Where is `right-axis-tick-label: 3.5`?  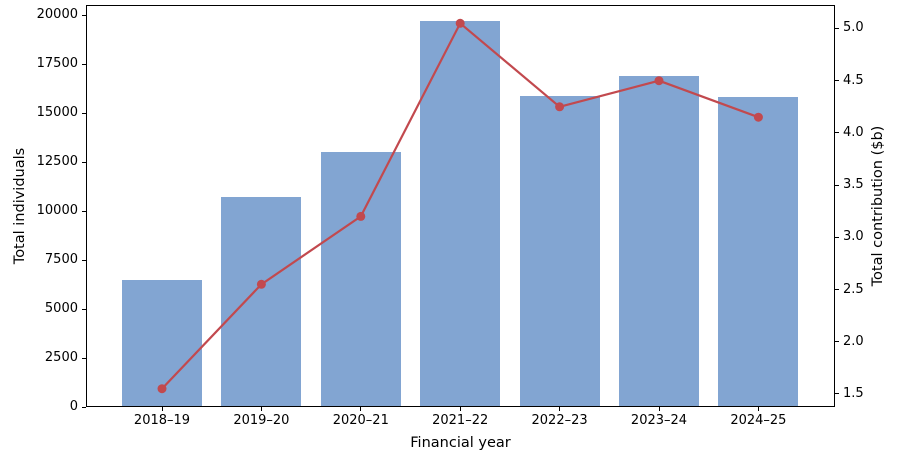
right-axis-tick-label: 3.5 is located at coordinates (853, 185).